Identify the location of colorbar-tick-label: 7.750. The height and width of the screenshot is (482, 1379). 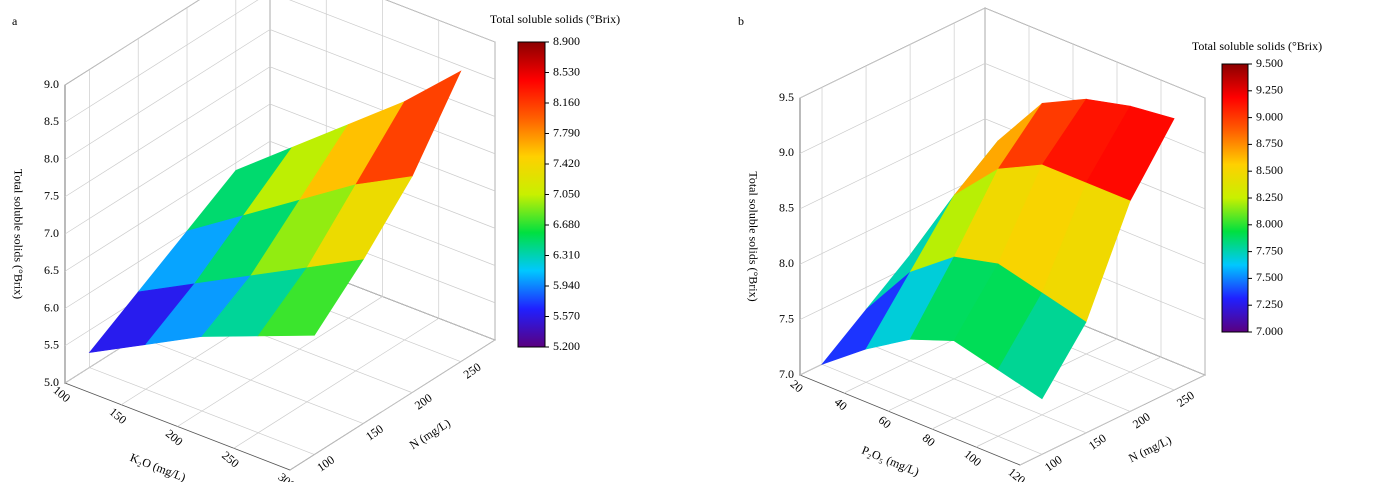
(1269, 250).